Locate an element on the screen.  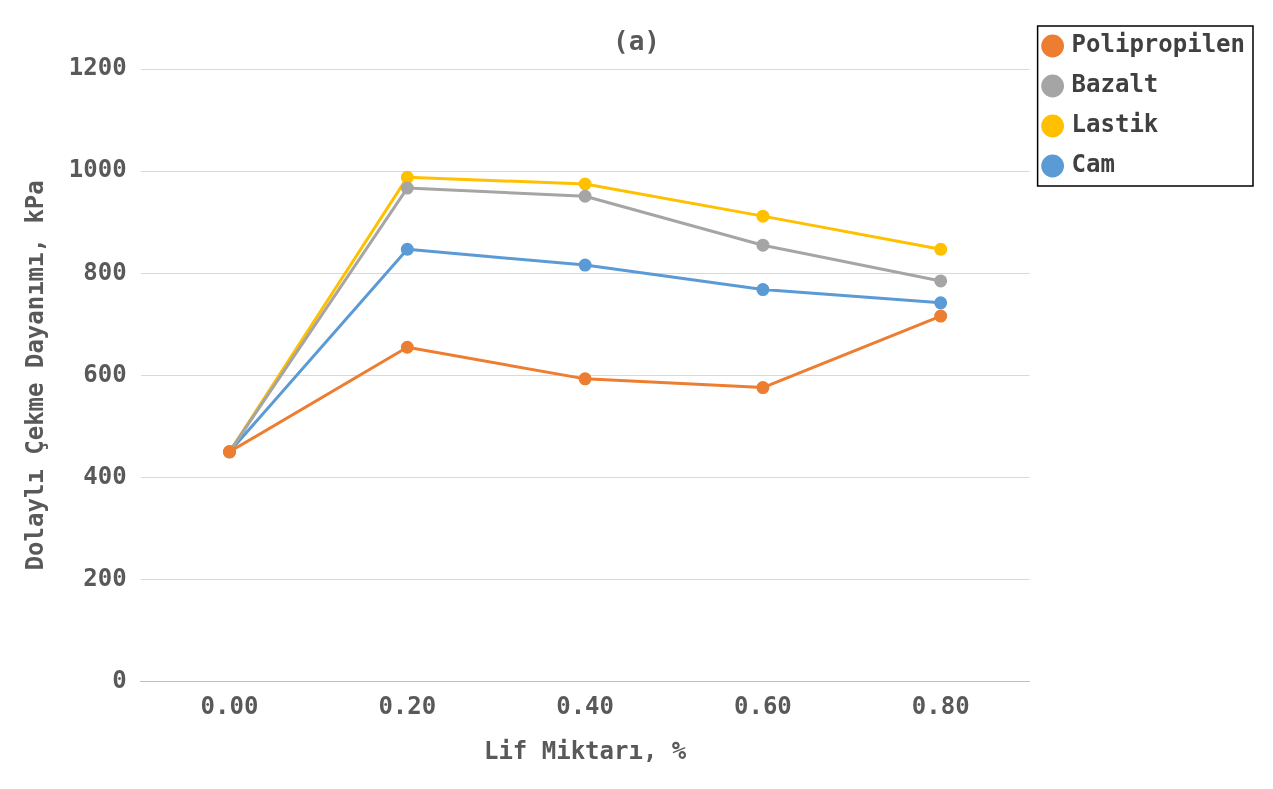
y-tick-label: 1000 is located at coordinates (97, 169).